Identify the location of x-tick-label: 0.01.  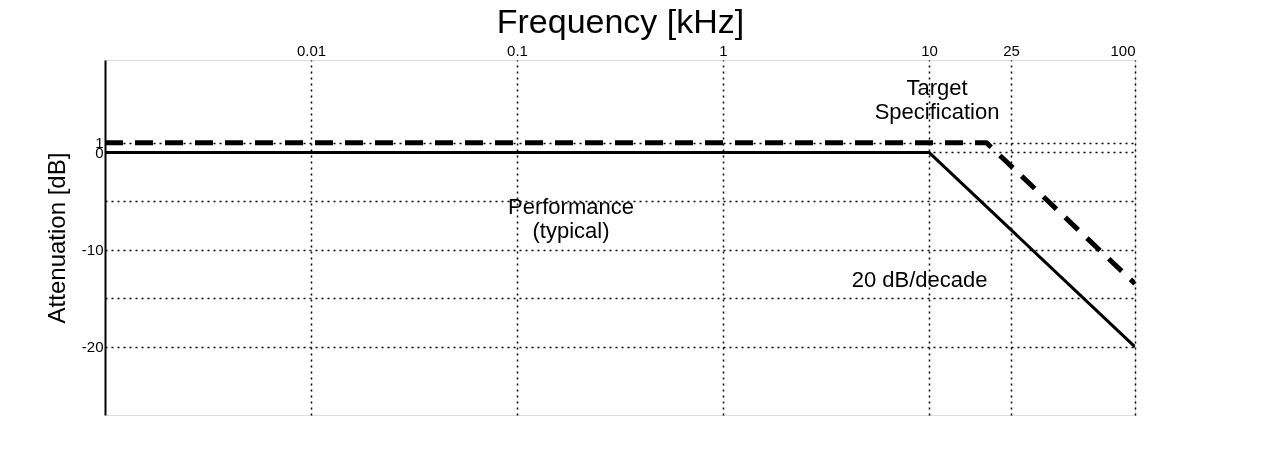
(311, 50).